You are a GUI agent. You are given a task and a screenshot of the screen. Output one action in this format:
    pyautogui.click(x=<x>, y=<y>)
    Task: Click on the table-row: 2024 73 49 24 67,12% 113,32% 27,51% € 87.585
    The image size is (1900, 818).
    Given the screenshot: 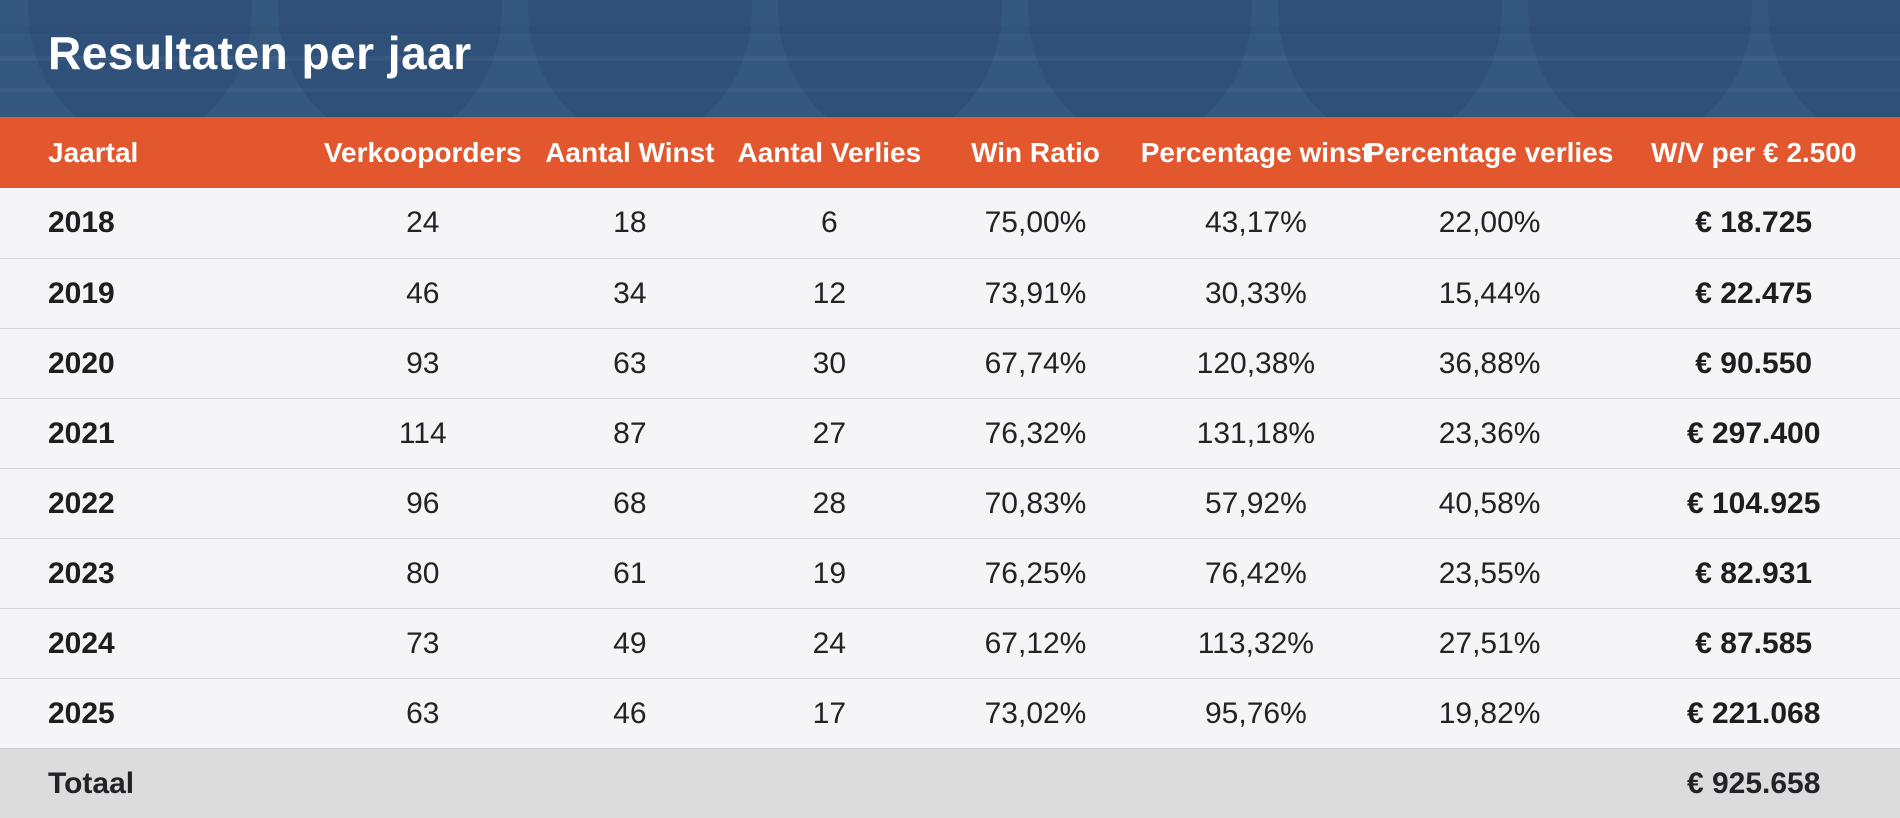 What is the action you would take?
    pyautogui.click(x=950, y=643)
    